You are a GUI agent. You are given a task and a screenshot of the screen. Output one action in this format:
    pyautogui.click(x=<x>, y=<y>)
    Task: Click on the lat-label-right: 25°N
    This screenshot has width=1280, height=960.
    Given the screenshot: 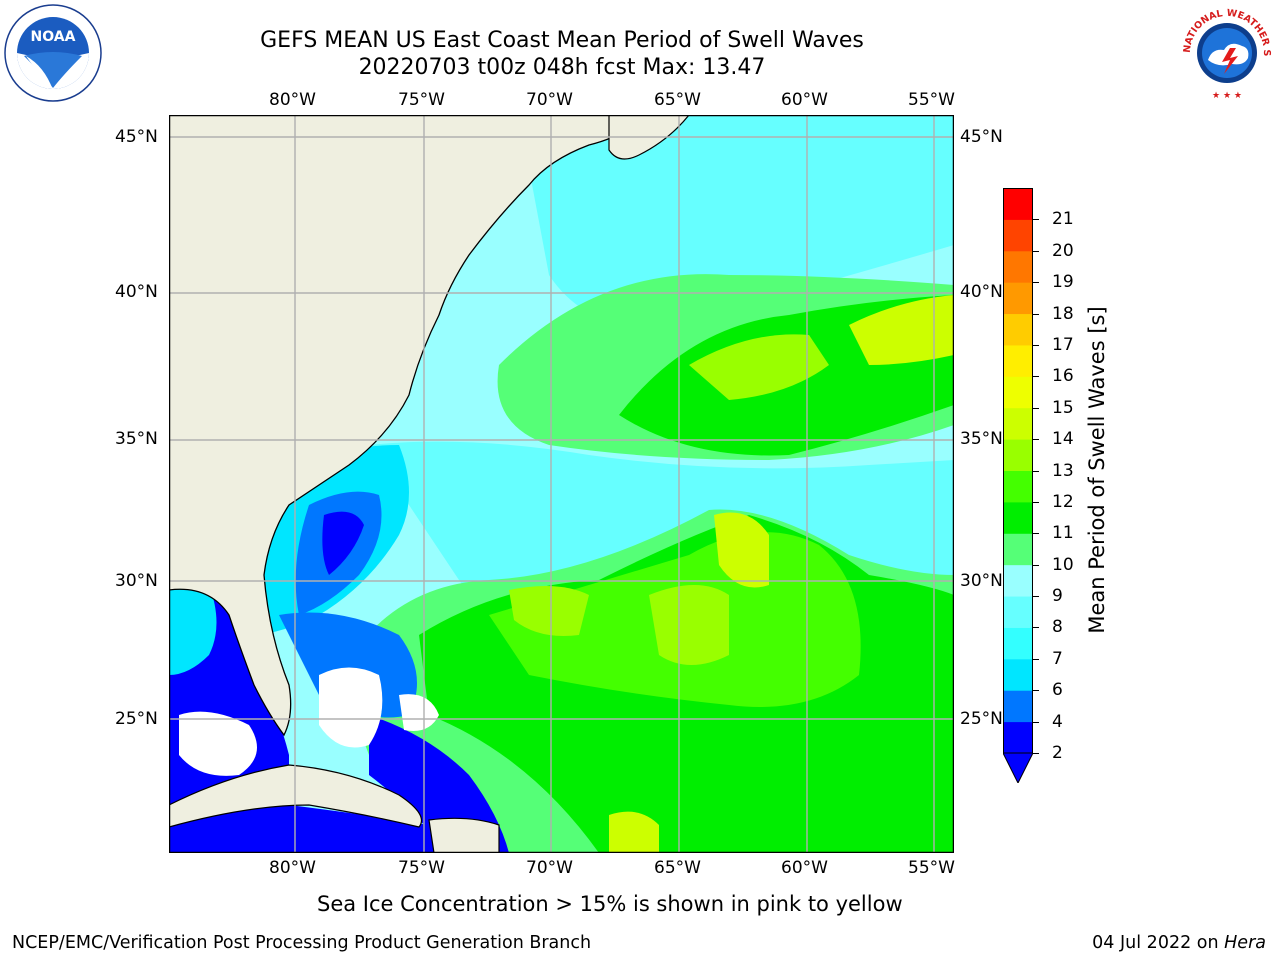 What is the action you would take?
    pyautogui.click(x=981, y=719)
    